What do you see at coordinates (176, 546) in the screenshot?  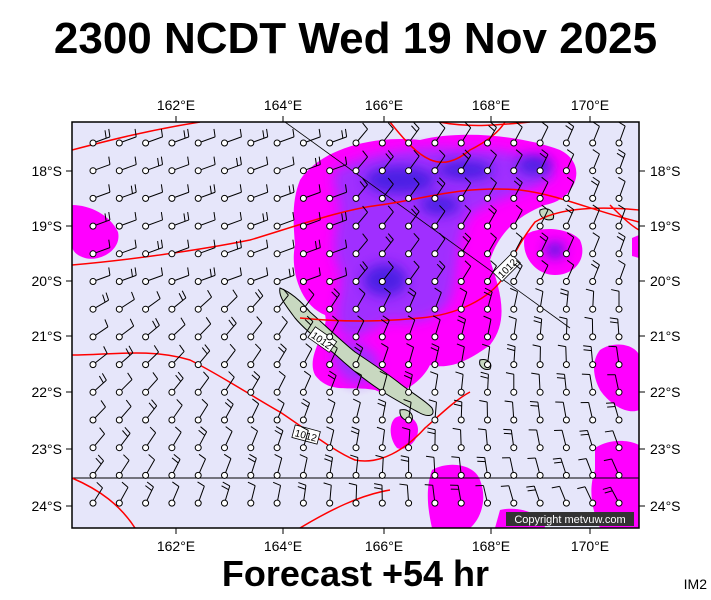 I see `lon-label-bottom: 162°E` at bounding box center [176, 546].